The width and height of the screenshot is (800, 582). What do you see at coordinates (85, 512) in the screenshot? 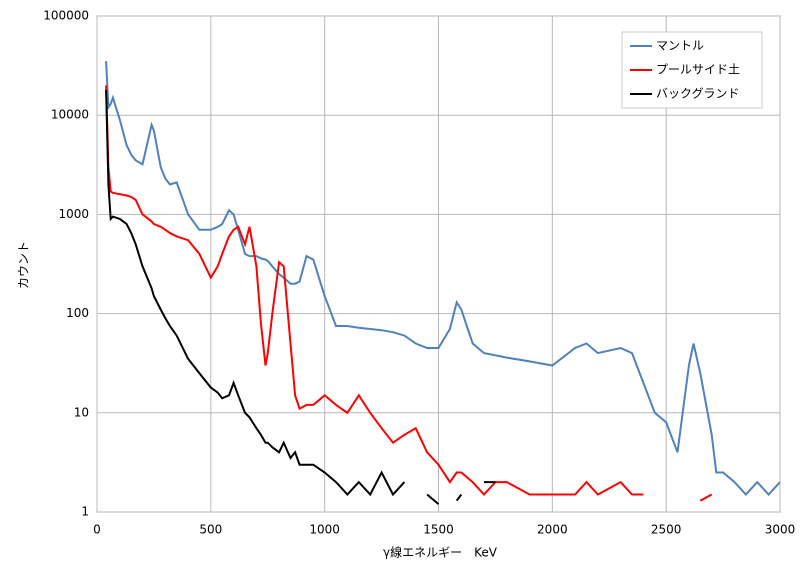
I see `y-tick-label: 1` at bounding box center [85, 512].